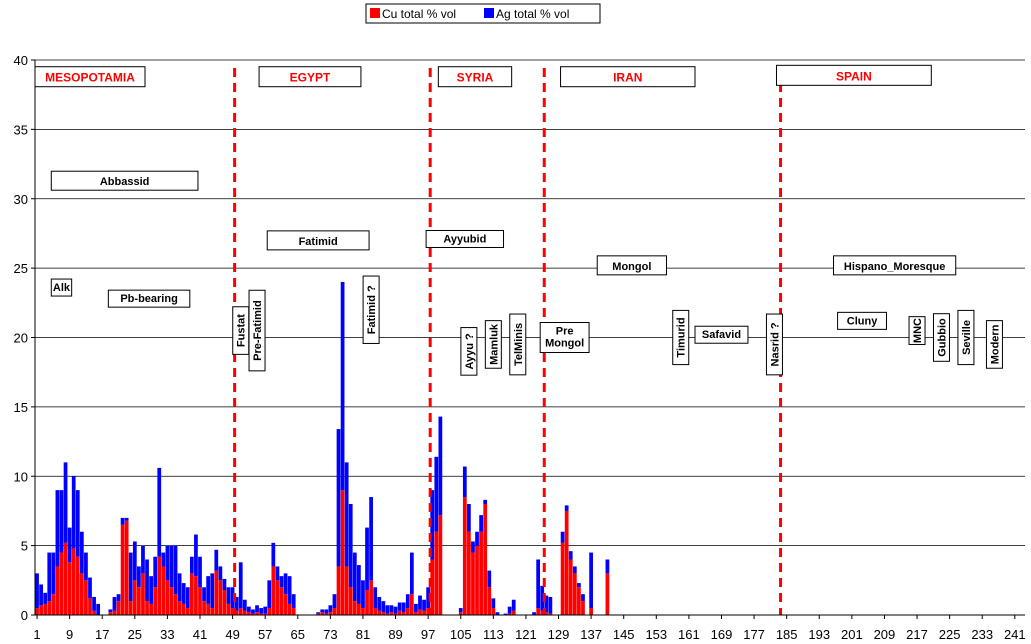 The image size is (1031, 644). What do you see at coordinates (942, 337) in the screenshot?
I see `vertical-annotation-label: Gubbio` at bounding box center [942, 337].